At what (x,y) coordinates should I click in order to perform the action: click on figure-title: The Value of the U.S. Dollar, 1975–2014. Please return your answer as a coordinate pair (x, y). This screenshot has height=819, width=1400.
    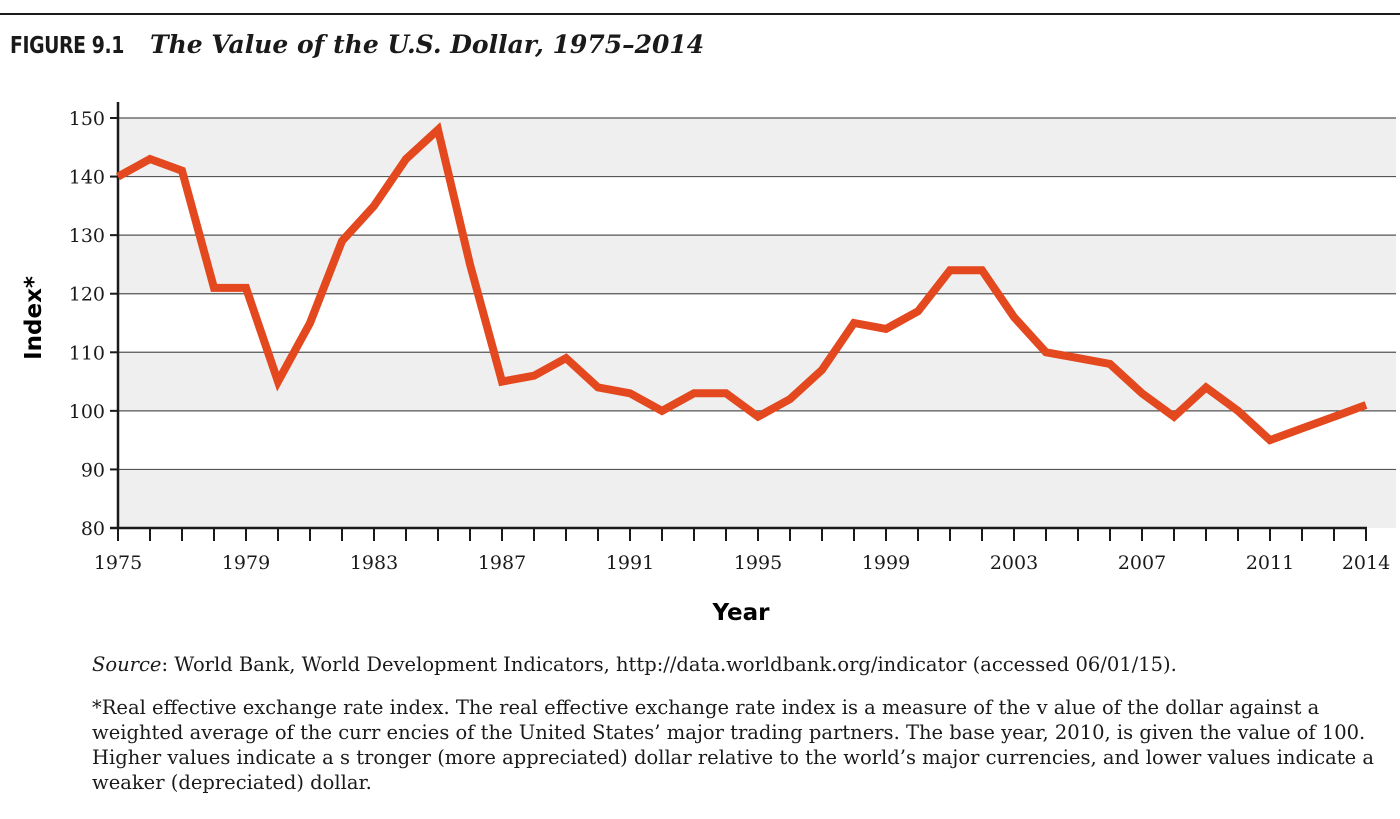
    Looking at the image, I should click on (427, 44).